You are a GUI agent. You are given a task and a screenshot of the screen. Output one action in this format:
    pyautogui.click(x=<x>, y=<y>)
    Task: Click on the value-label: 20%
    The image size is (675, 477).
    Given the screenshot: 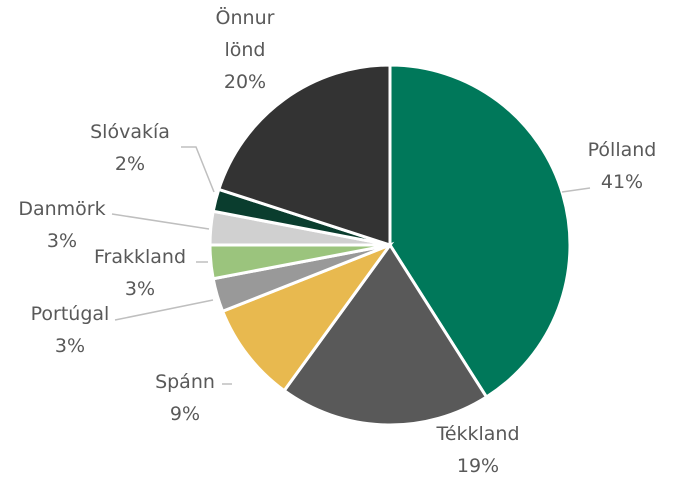 What is the action you would take?
    pyautogui.click(x=245, y=82)
    